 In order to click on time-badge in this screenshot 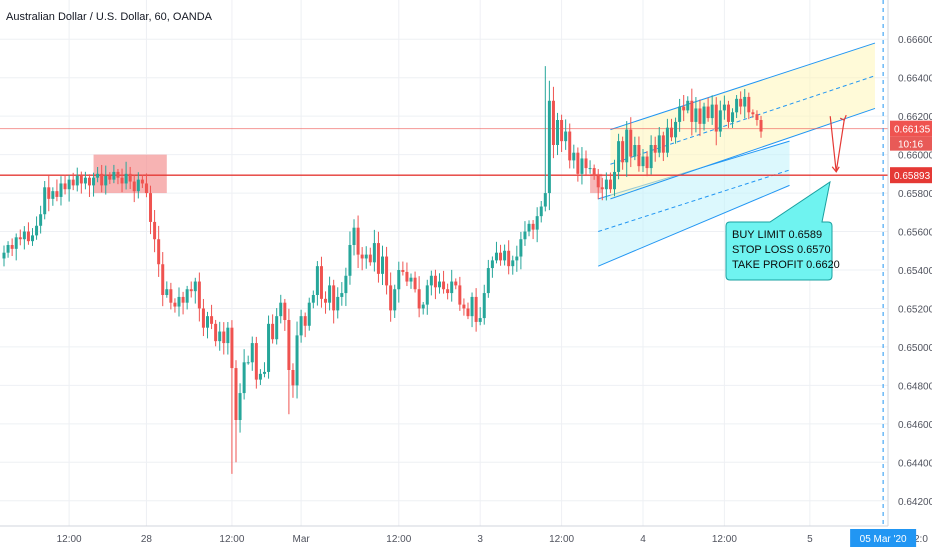, I will do `click(911, 143)`.